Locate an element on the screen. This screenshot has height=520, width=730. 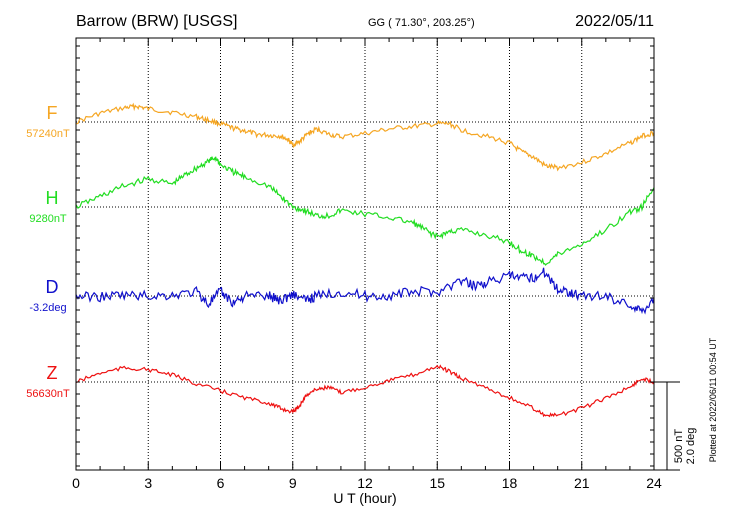
series-name-f: F is located at coordinates (52, 113).